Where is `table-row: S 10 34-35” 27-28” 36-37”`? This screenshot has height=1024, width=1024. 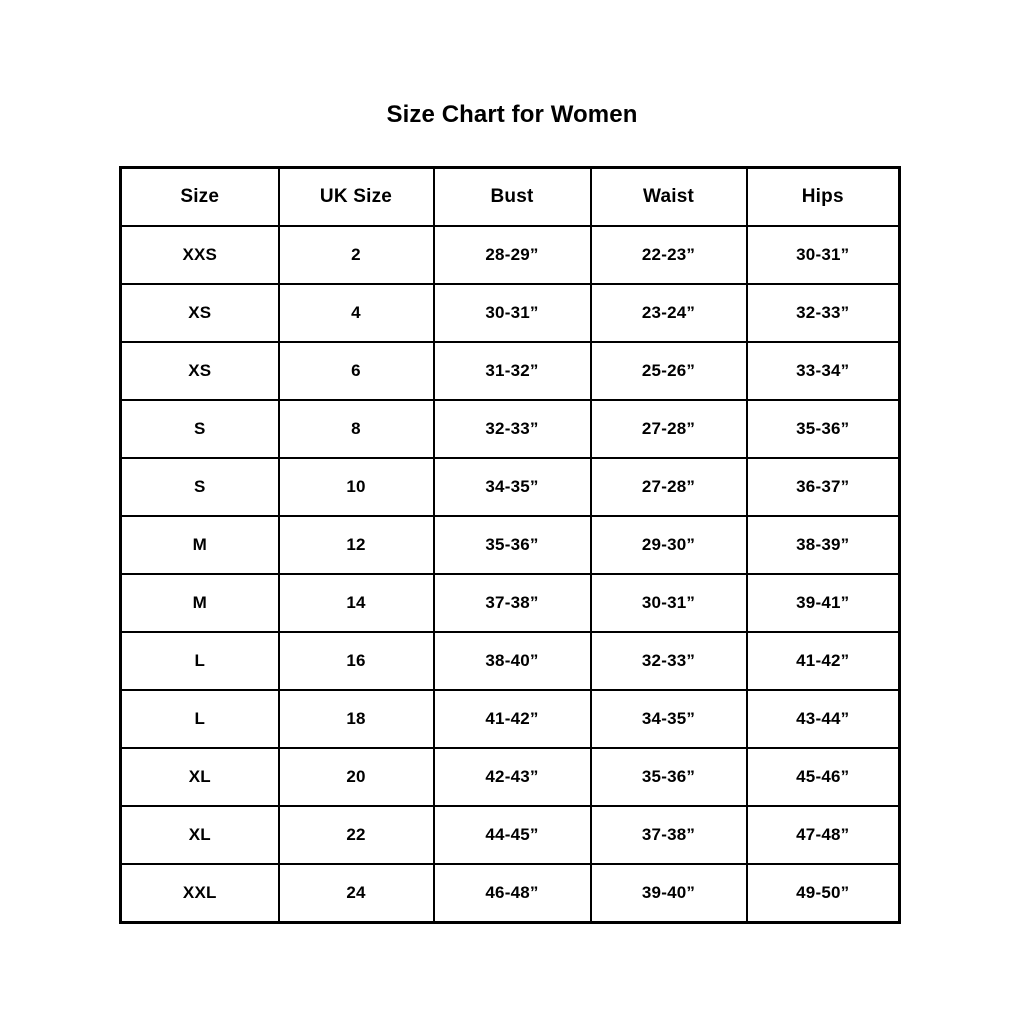
table-row: S 10 34-35” 27-28” 36-37” is located at coordinates (510, 487).